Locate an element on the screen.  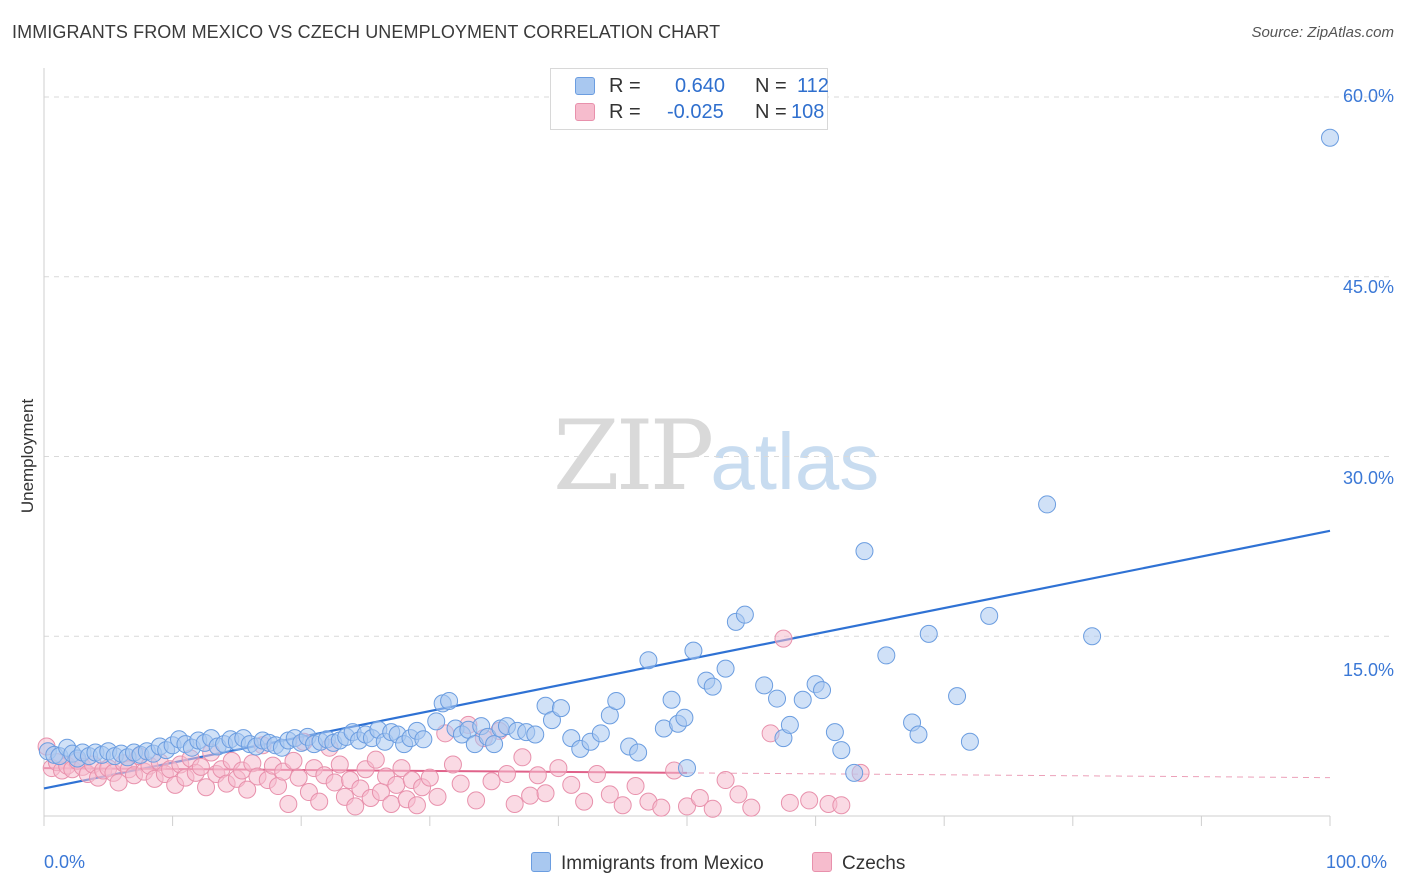
y-tick-label: 15.0% is located at coordinates (1368, 670).